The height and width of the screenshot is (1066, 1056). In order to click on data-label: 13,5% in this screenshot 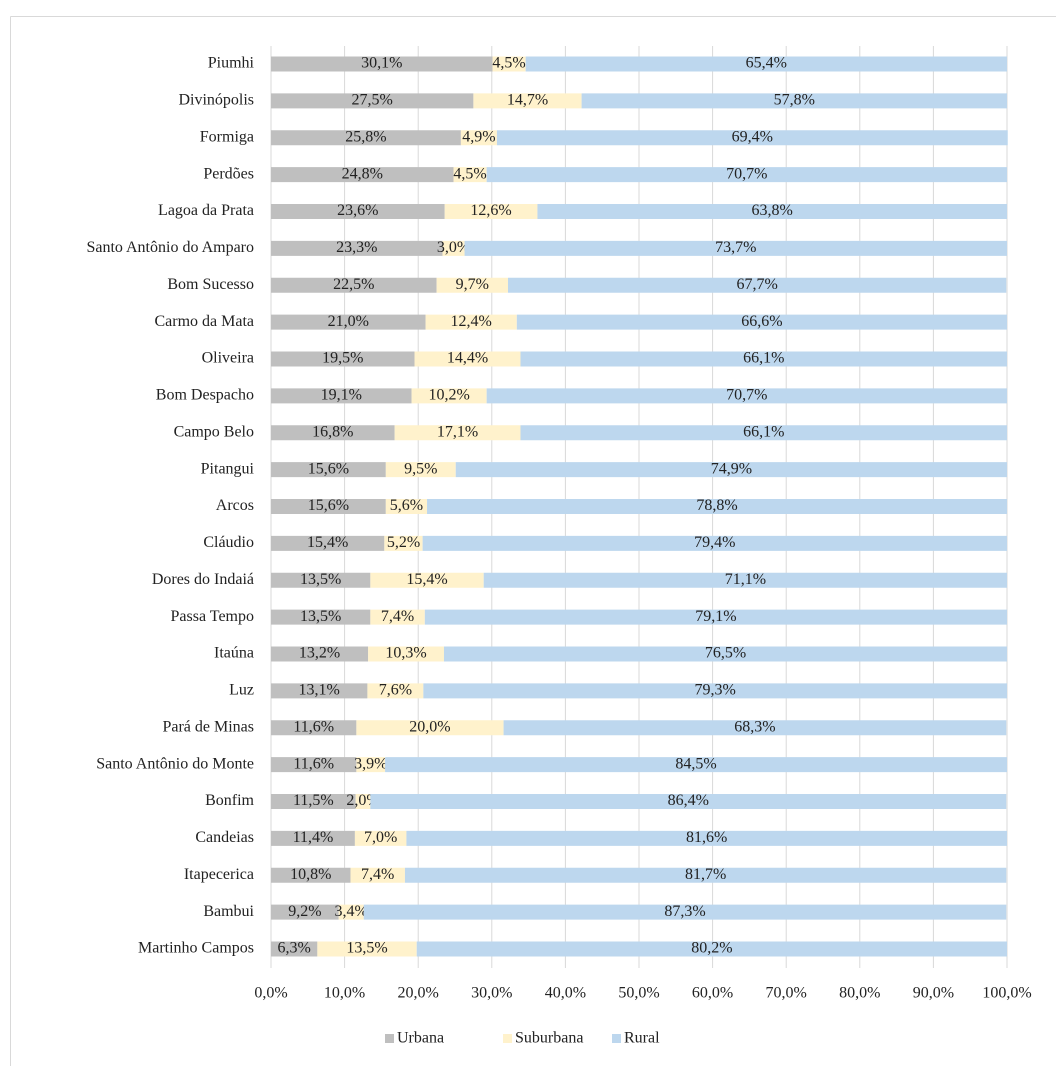, I will do `click(366, 948)`.